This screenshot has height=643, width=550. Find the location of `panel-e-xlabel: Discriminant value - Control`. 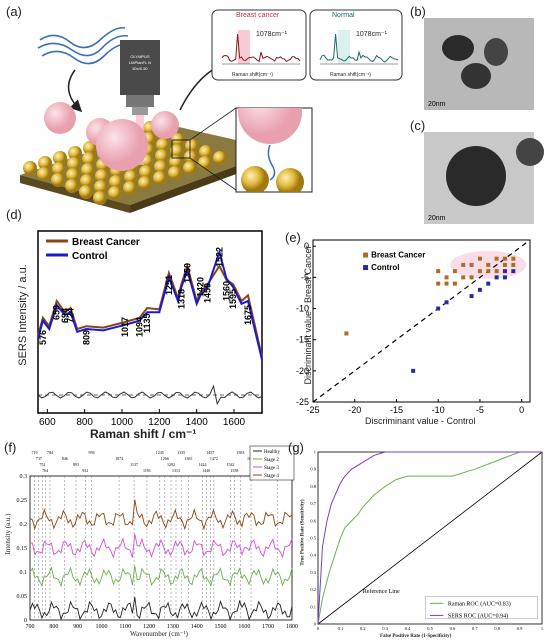

panel-e-xlabel: Discriminant value - Control is located at coordinates (420, 421).